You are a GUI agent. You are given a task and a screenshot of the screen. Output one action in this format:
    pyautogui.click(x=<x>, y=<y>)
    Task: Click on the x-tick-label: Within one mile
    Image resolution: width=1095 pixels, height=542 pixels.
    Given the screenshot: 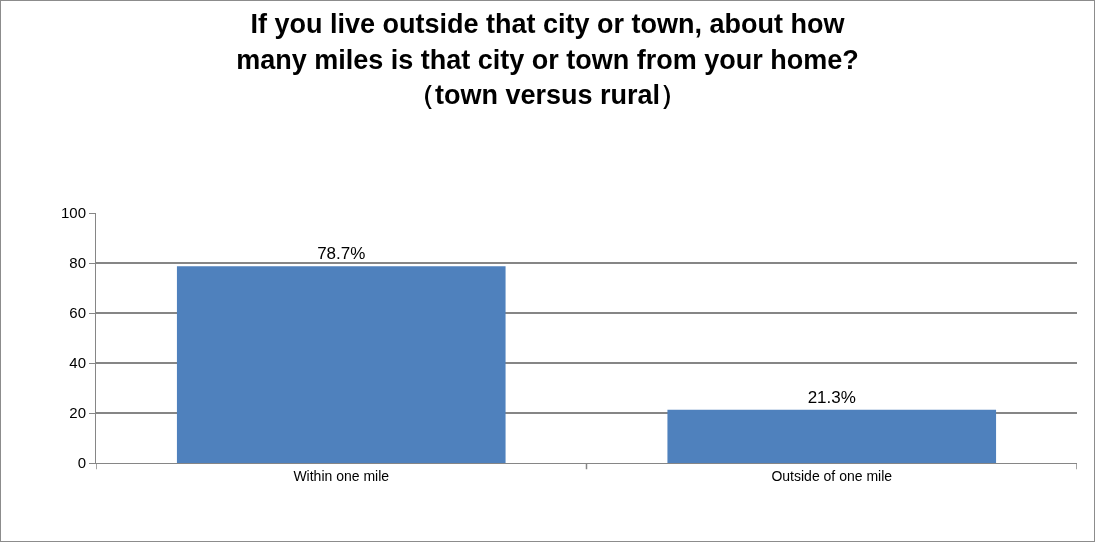 What is the action you would take?
    pyautogui.click(x=341, y=475)
    